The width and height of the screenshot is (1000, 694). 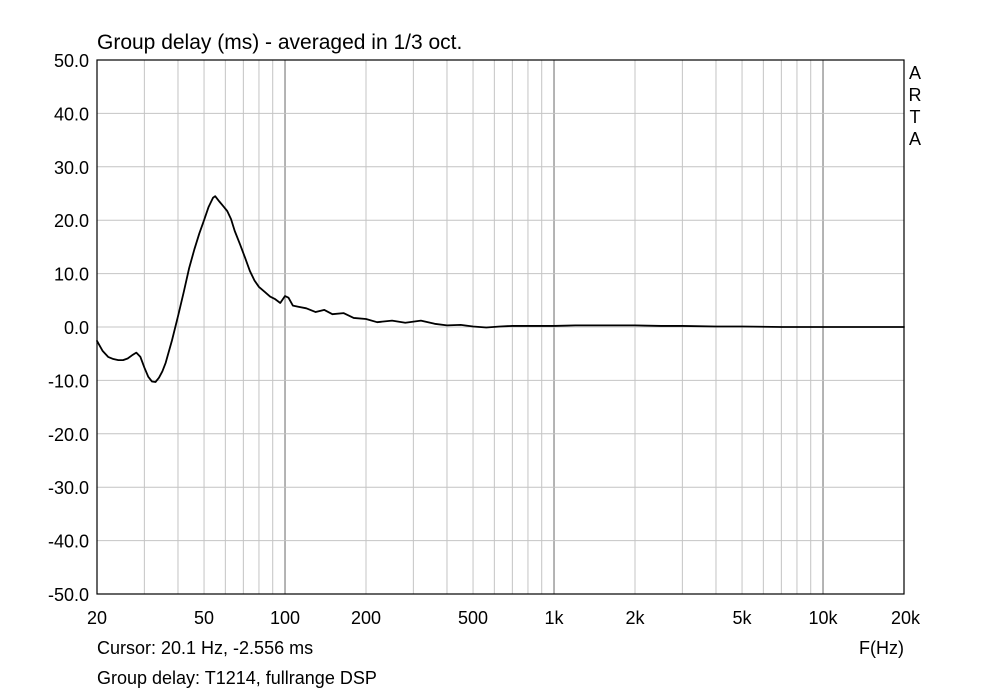 I want to click on y-tick-label: 20.0, so click(x=71, y=221).